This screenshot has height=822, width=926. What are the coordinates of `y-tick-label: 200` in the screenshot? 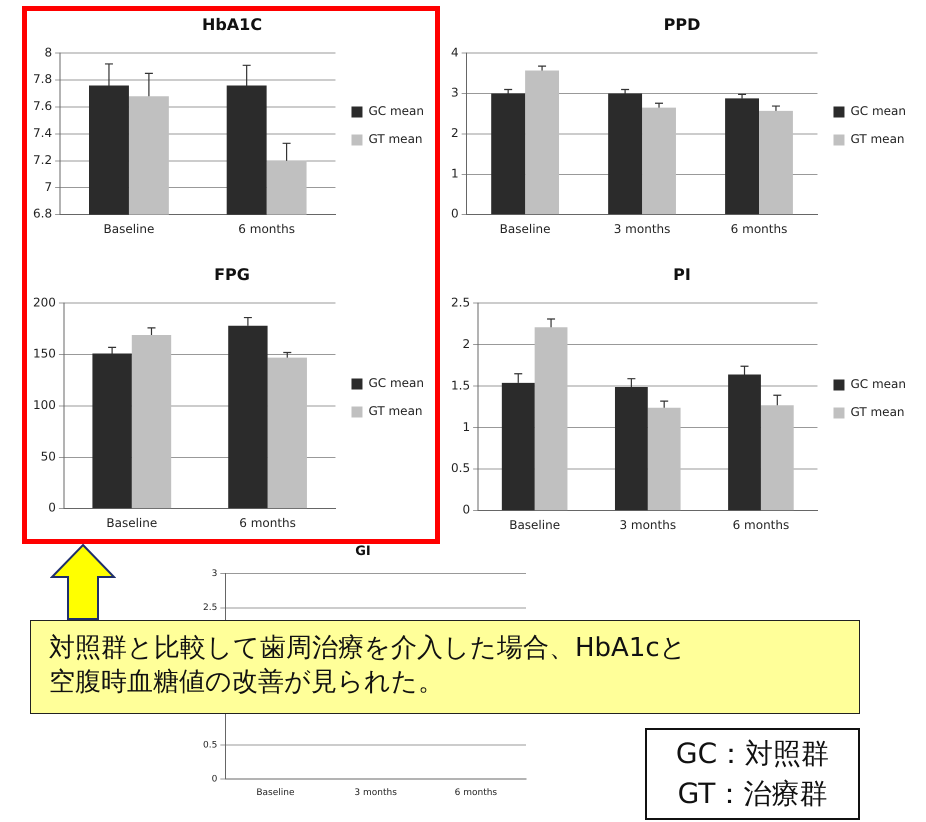 It's located at (44, 302).